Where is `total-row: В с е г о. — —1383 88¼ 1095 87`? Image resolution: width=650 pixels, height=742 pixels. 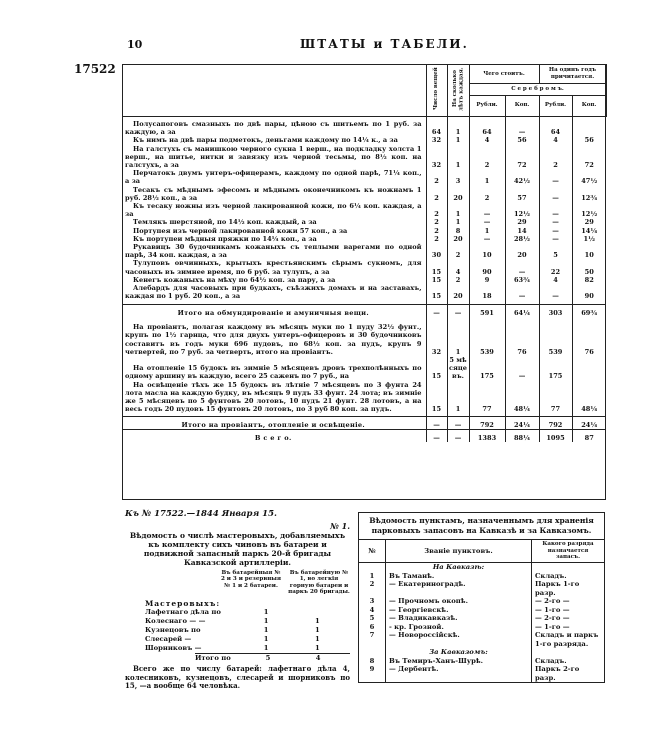 total-row: В с е г о. — —1383 88¼ 1095 87 is located at coordinates (364, 436).